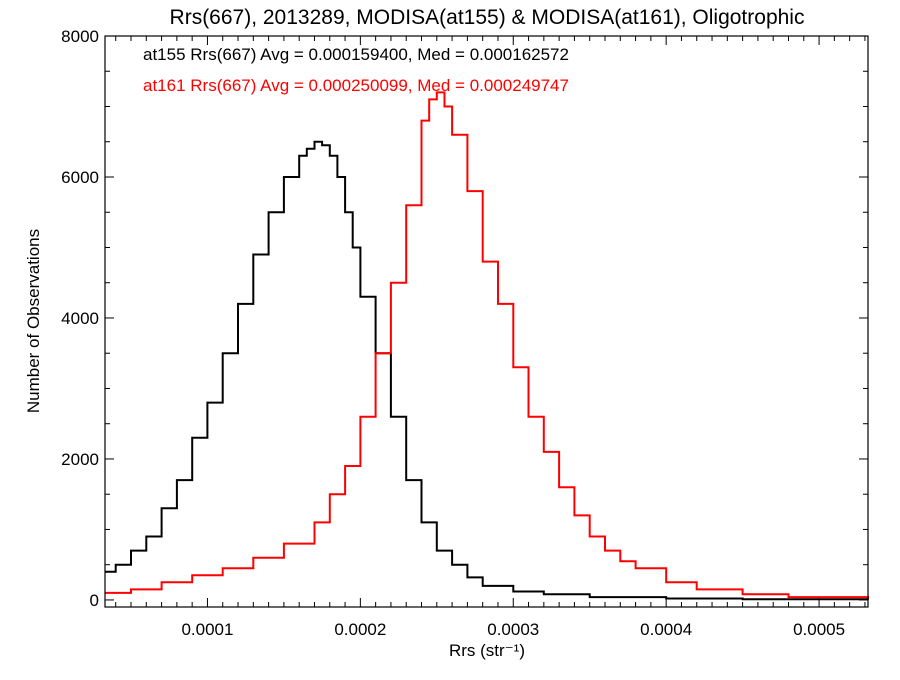 The height and width of the screenshot is (680, 900). What do you see at coordinates (487, 650) in the screenshot?
I see `x-axis-label: Rrs (str⁻¹)` at bounding box center [487, 650].